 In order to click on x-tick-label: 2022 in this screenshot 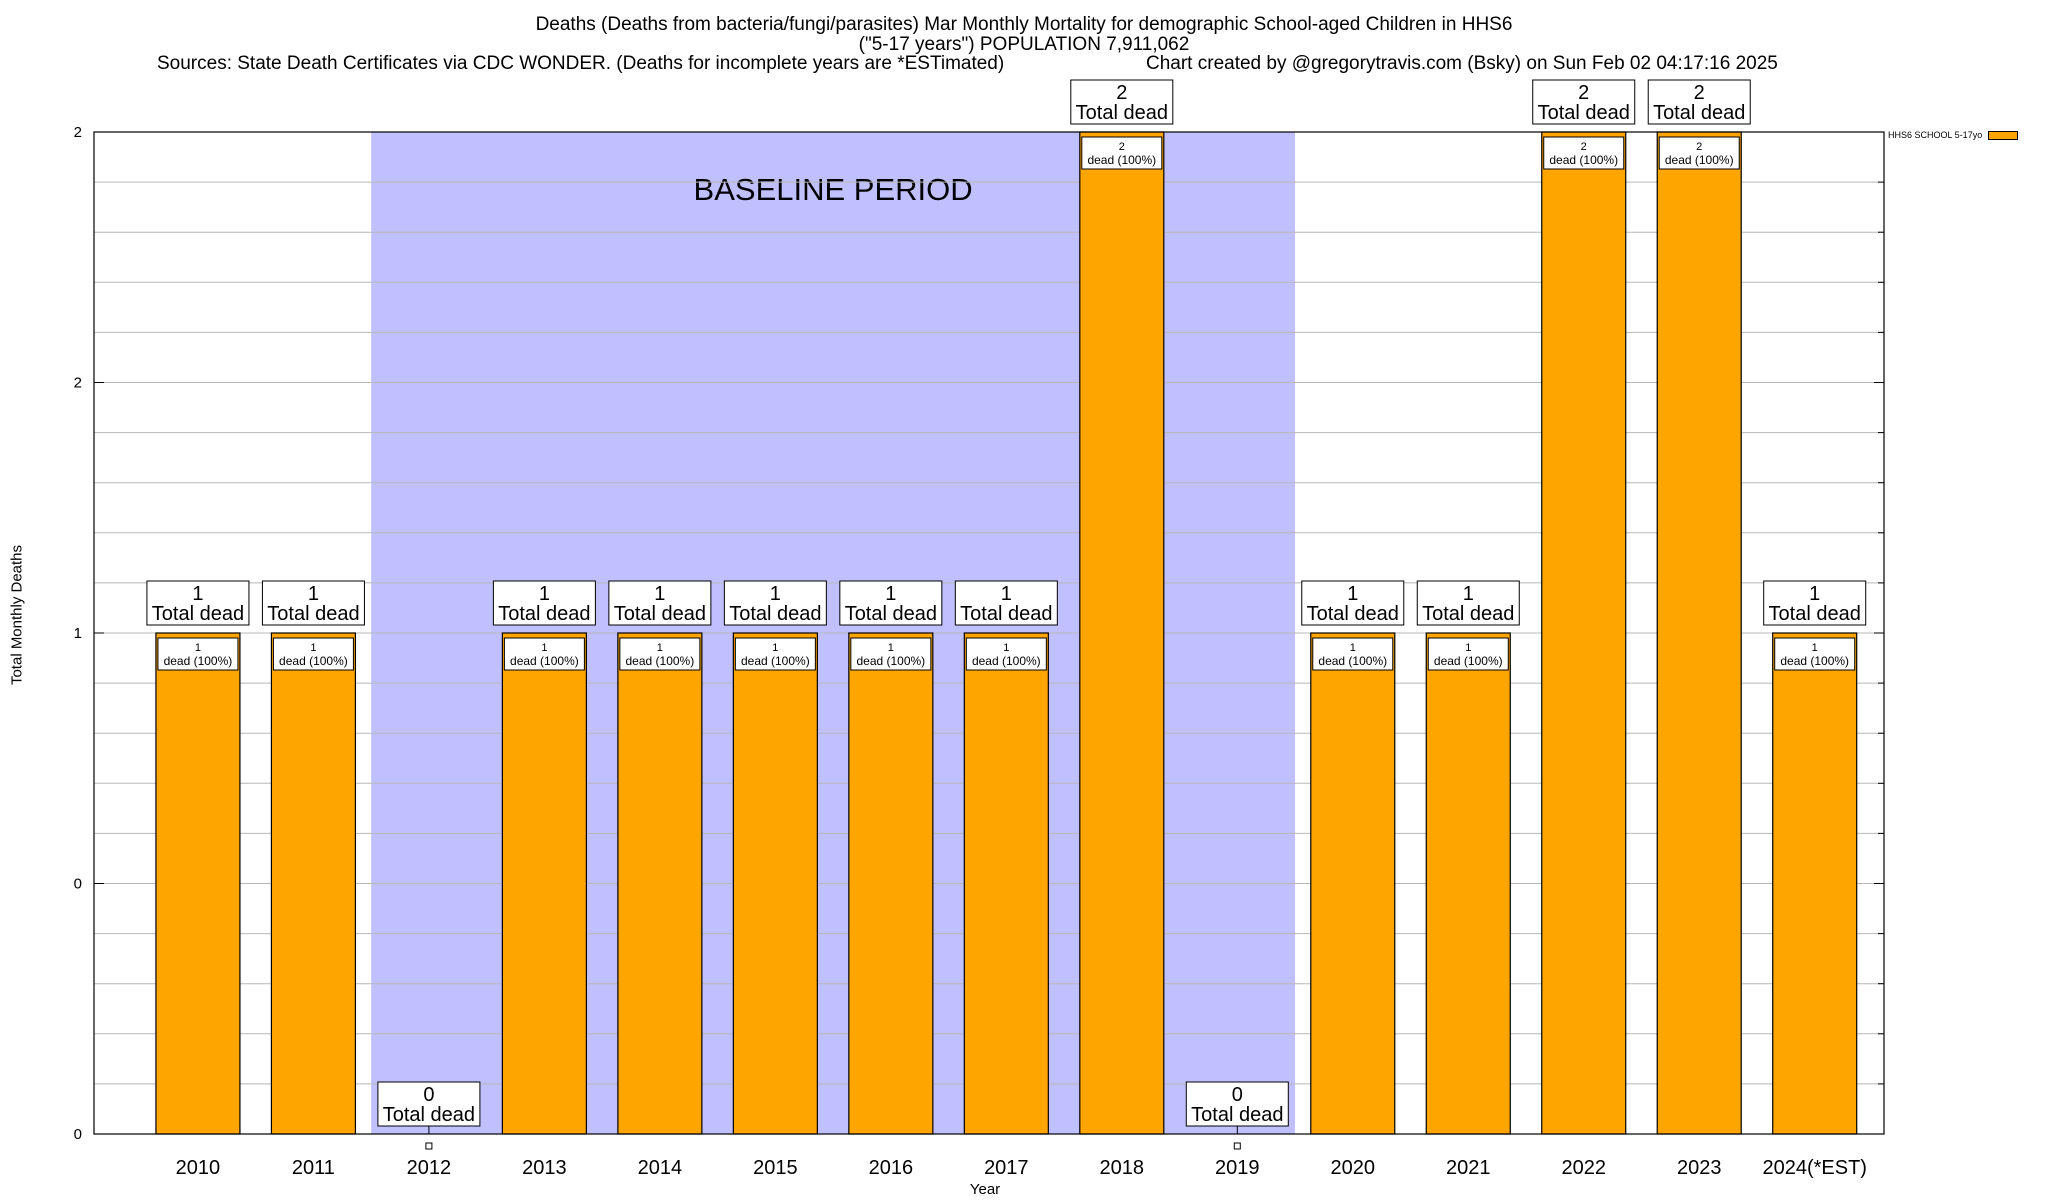, I will do `click(1583, 1168)`.